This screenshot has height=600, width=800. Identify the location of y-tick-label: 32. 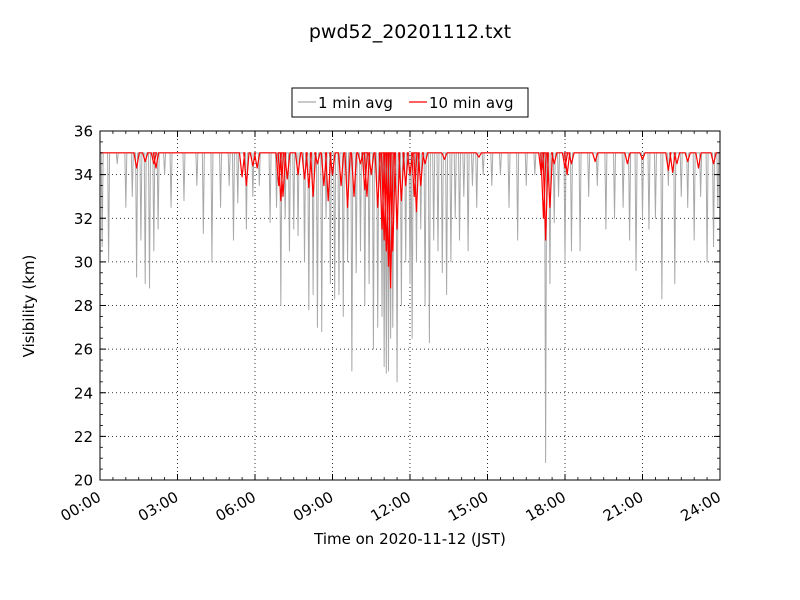
(83, 219).